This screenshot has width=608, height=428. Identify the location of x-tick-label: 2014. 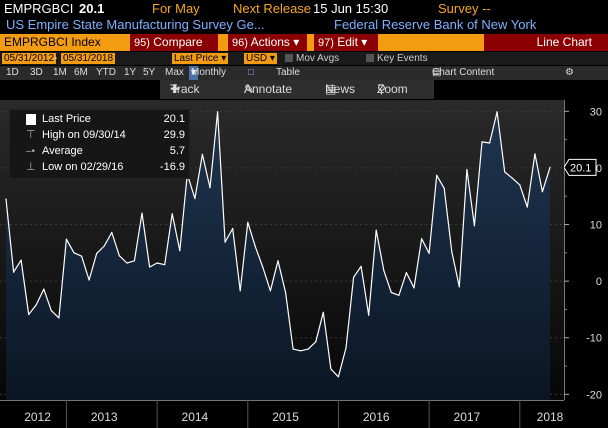
(195, 417).